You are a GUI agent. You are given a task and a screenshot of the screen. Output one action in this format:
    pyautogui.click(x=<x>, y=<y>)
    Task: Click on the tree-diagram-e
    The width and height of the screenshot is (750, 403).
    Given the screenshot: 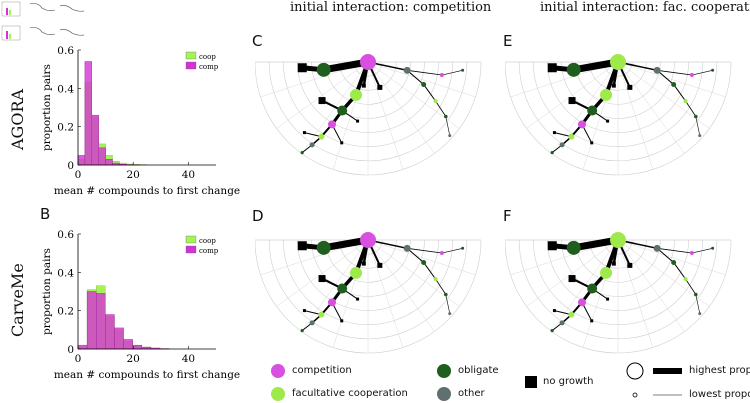 What is the action you would take?
    pyautogui.click(x=618, y=115)
    